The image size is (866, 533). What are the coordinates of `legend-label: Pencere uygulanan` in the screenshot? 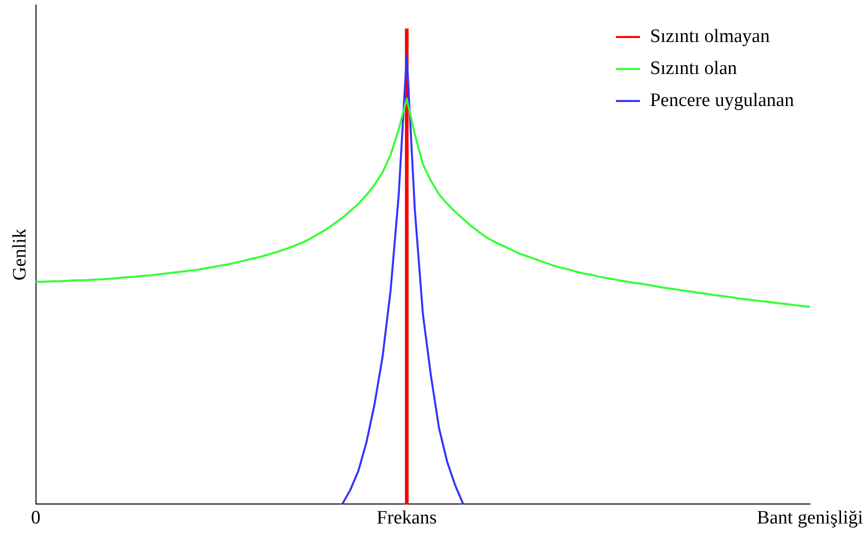 It's located at (722, 100).